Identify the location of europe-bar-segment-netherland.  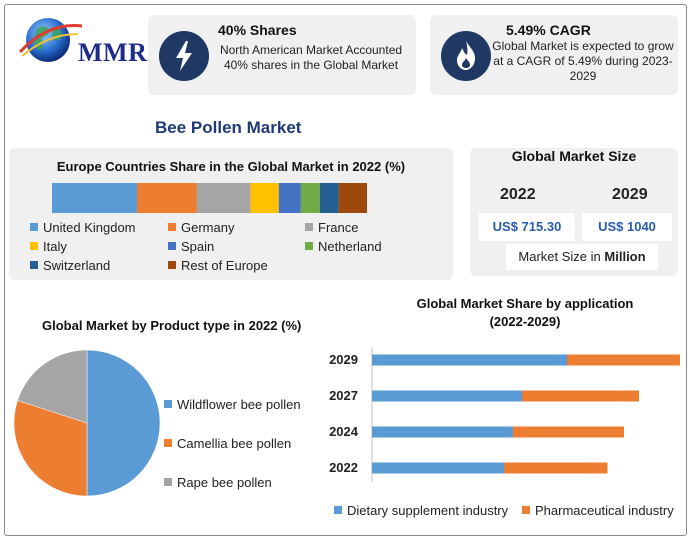
(310, 198).